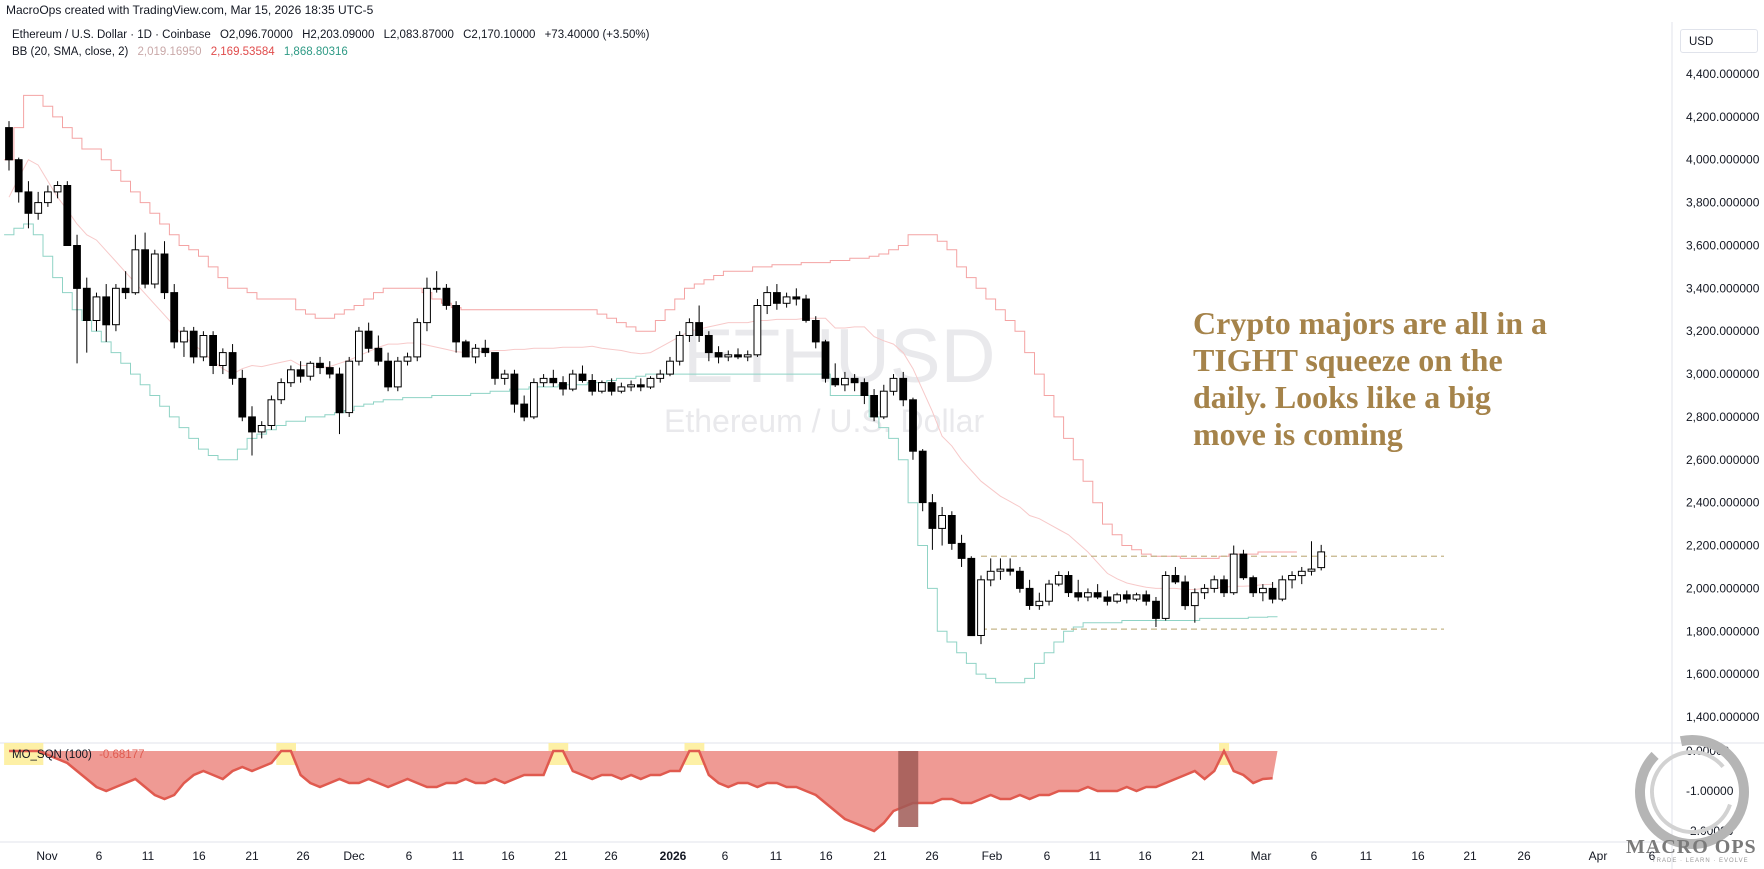 This screenshot has width=1764, height=869. I want to click on currency-button: USD, so click(1719, 41).